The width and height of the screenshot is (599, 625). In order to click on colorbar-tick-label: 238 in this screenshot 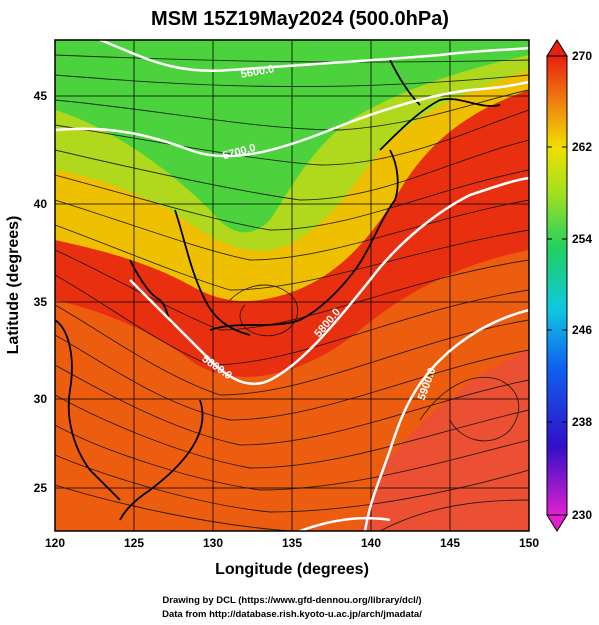, I will do `click(582, 422)`.